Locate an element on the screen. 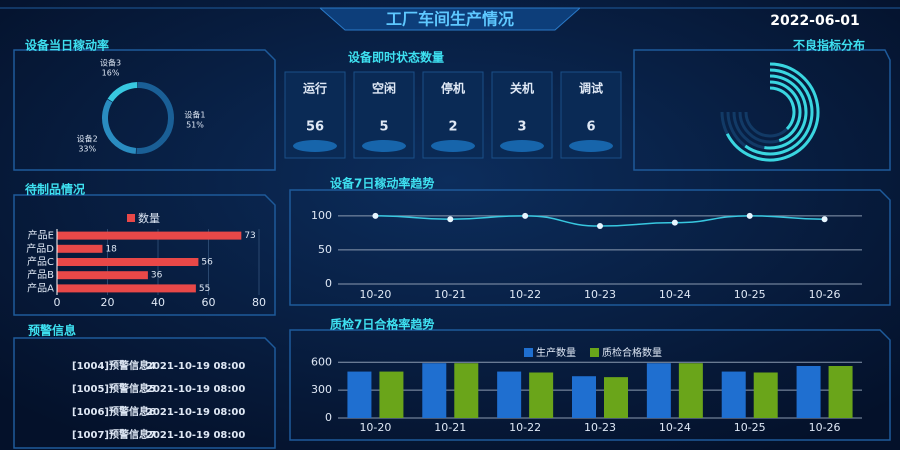 This screenshot has height=450, width=900. page-title: 工厂车间生产情况 is located at coordinates (450, 19).